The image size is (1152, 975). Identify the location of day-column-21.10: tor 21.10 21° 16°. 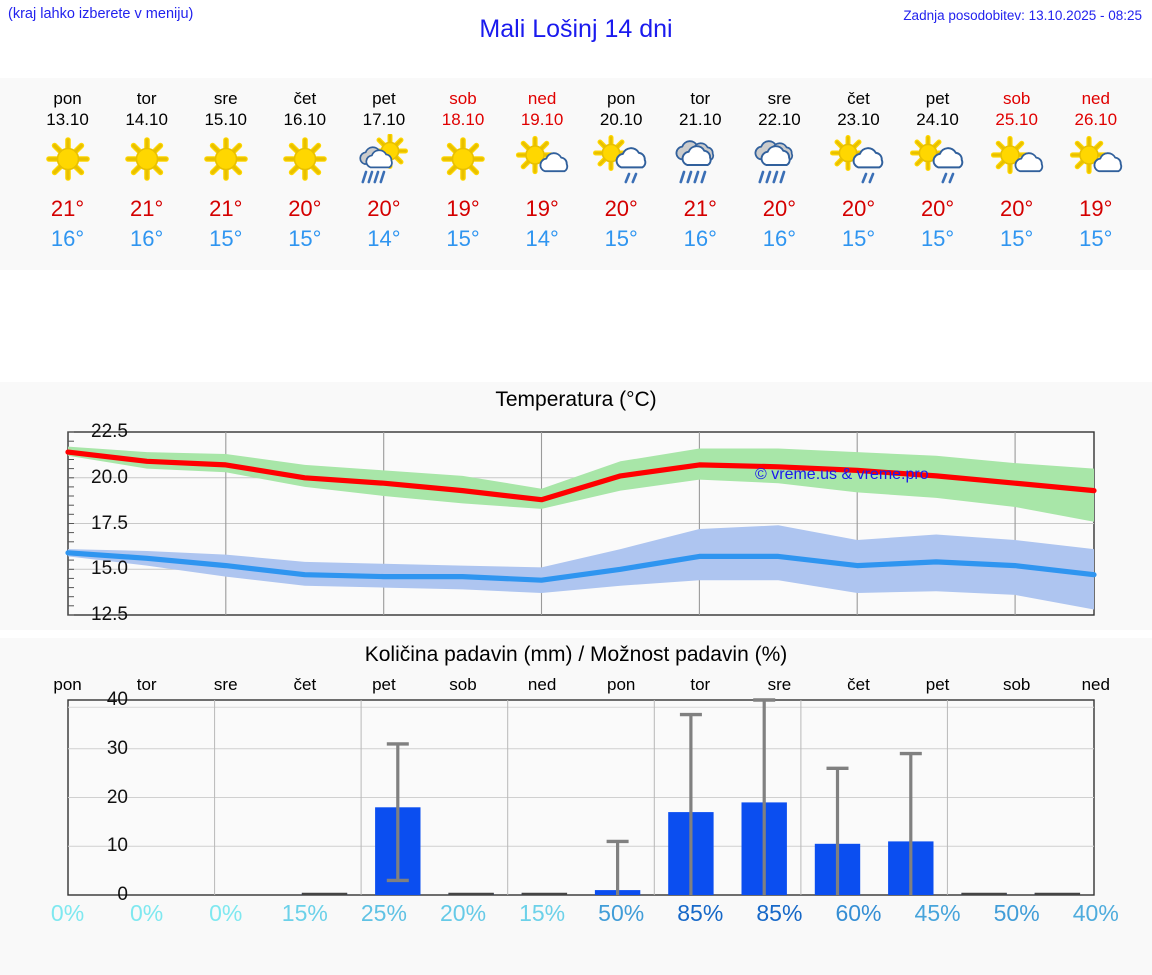
(700, 174).